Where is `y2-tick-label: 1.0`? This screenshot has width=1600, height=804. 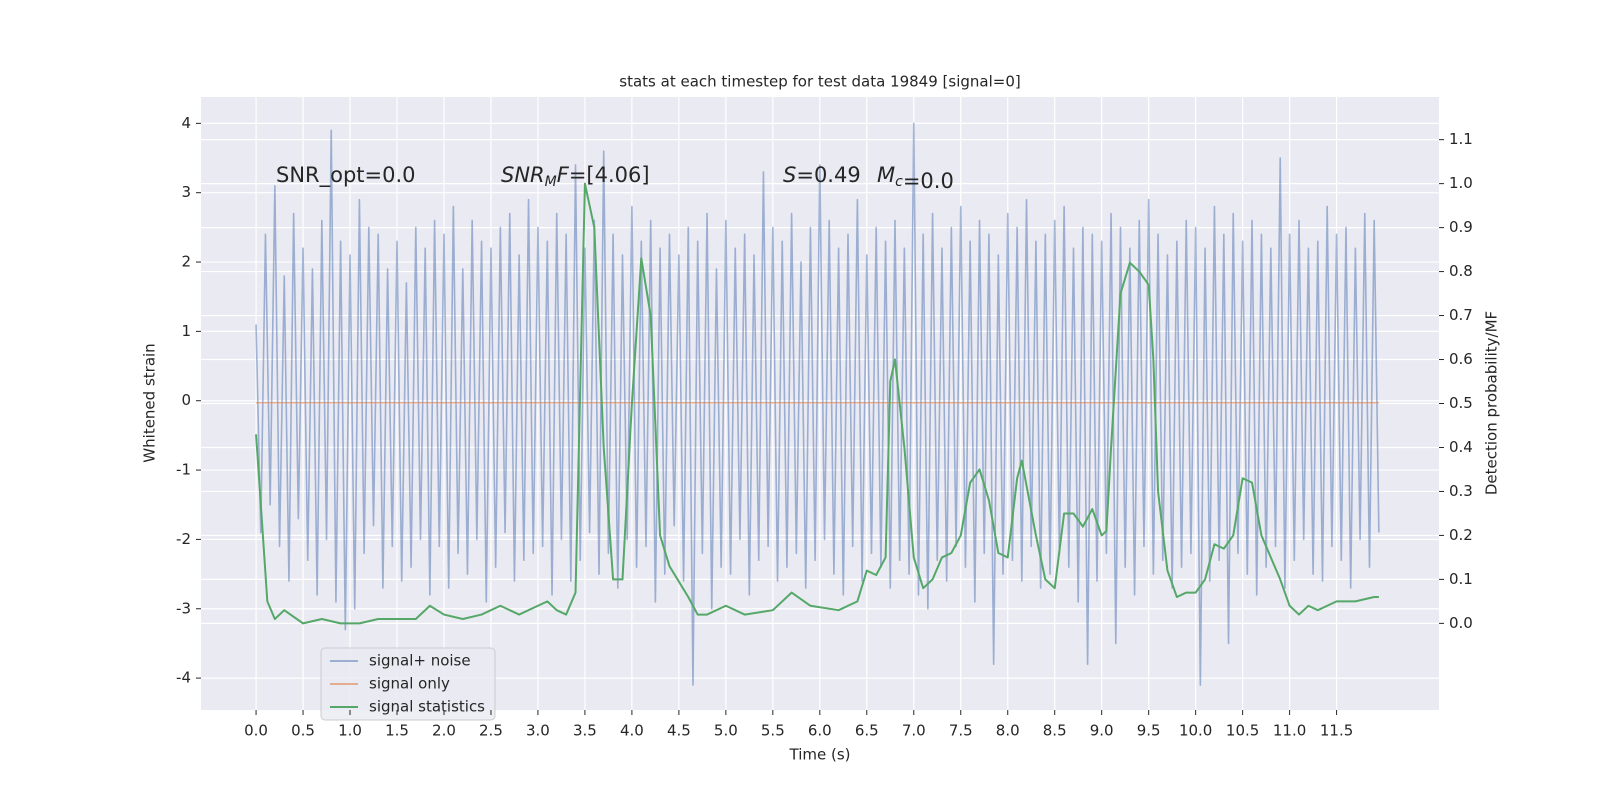
y2-tick-label: 1.0 is located at coordinates (1461, 183).